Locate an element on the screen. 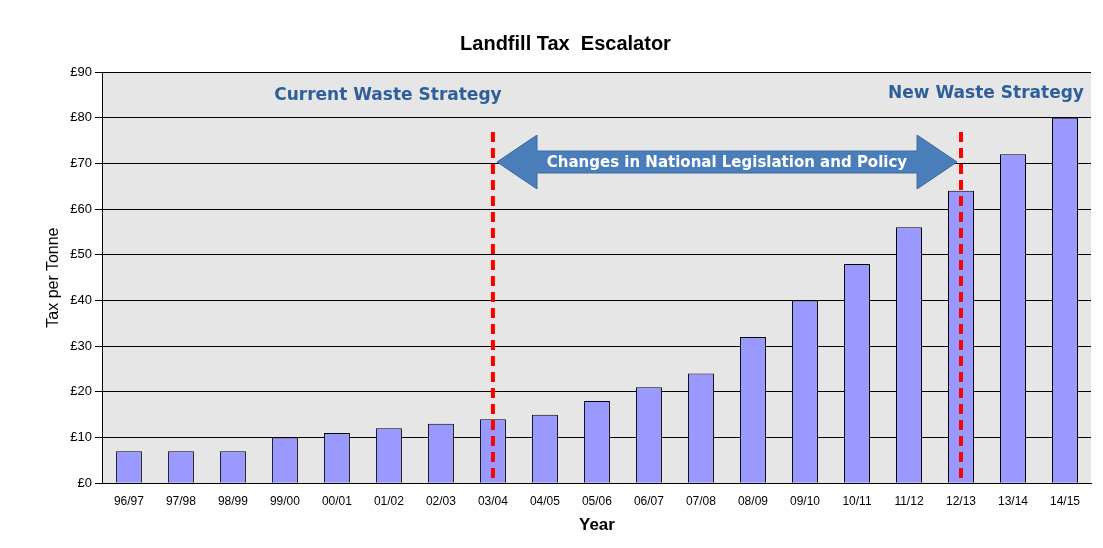  y-tick-label: £40 is located at coordinates (81, 300).